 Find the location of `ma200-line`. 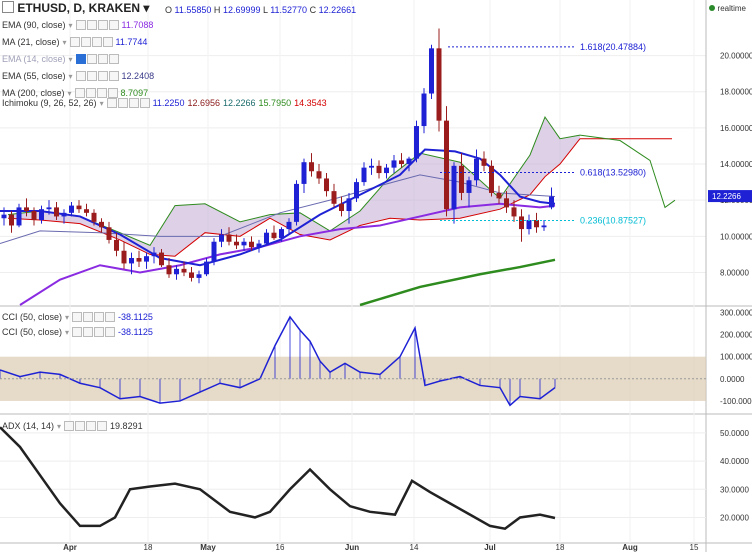

ma200-line is located at coordinates (457, 282).